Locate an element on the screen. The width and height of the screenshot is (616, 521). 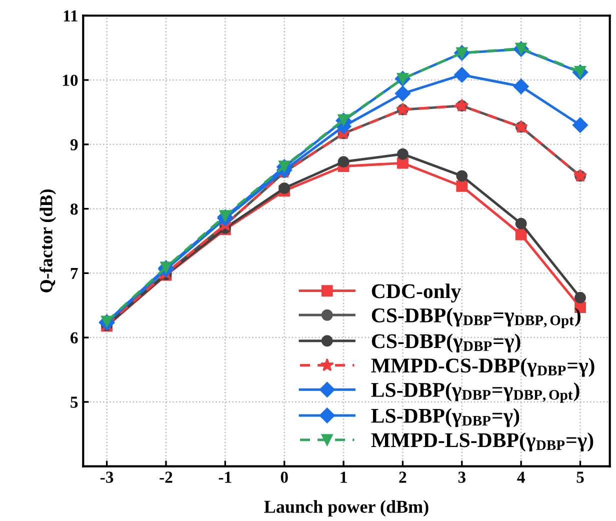
x-tick-label: -3 is located at coordinates (107, 477).